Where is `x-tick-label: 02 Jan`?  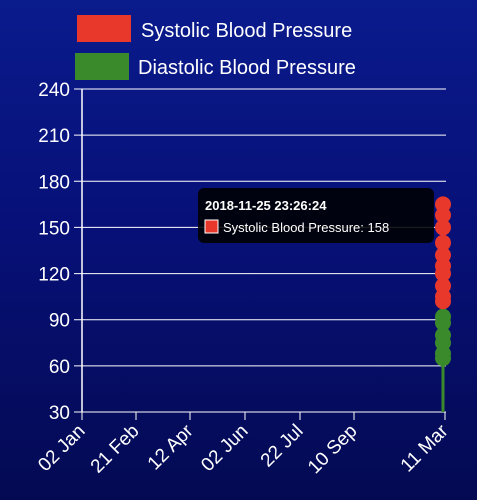 x-tick-label: 02 Jan is located at coordinates (61, 448).